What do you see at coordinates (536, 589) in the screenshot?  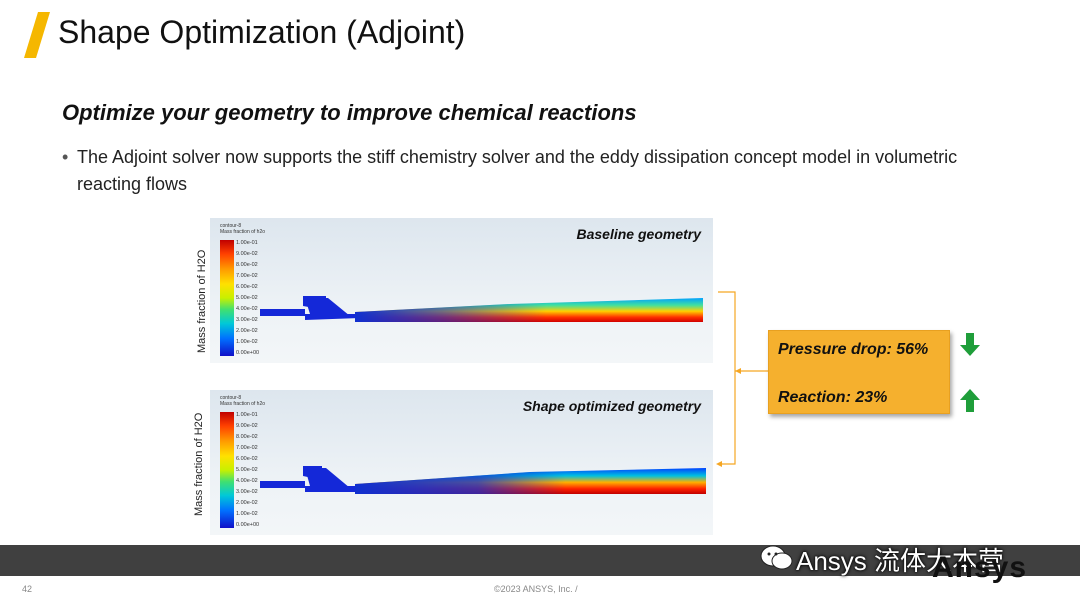 I see `copyright-text: ©2023 ANSYS, Inc. /` at bounding box center [536, 589].